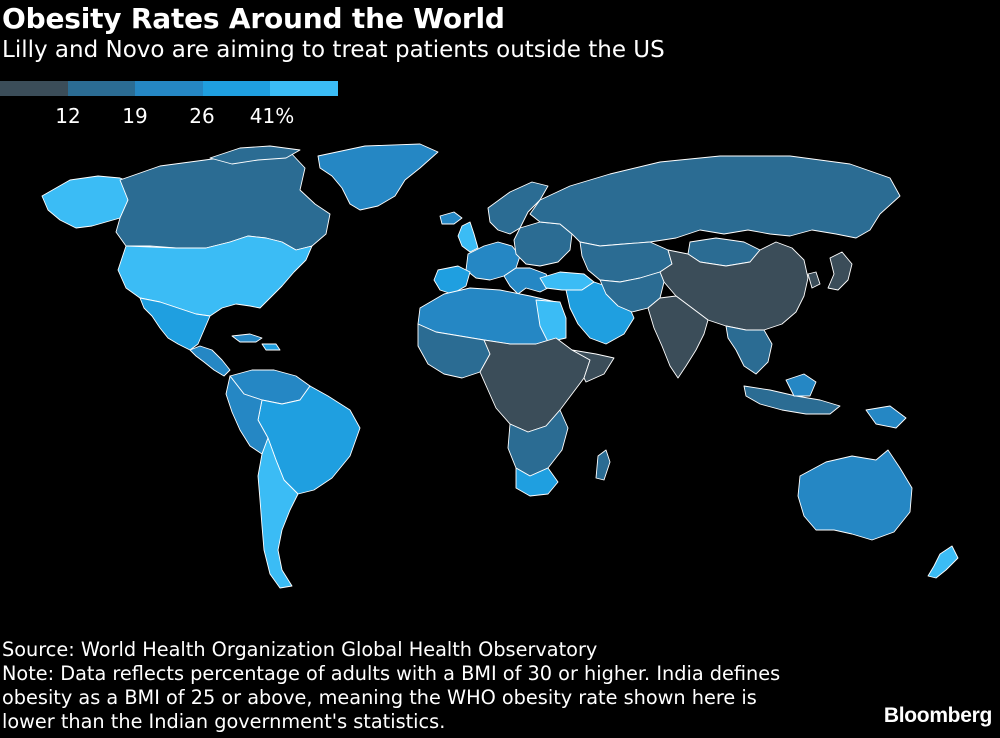 This screenshot has width=1000, height=738. I want to click on region-greenland, so click(378, 177).